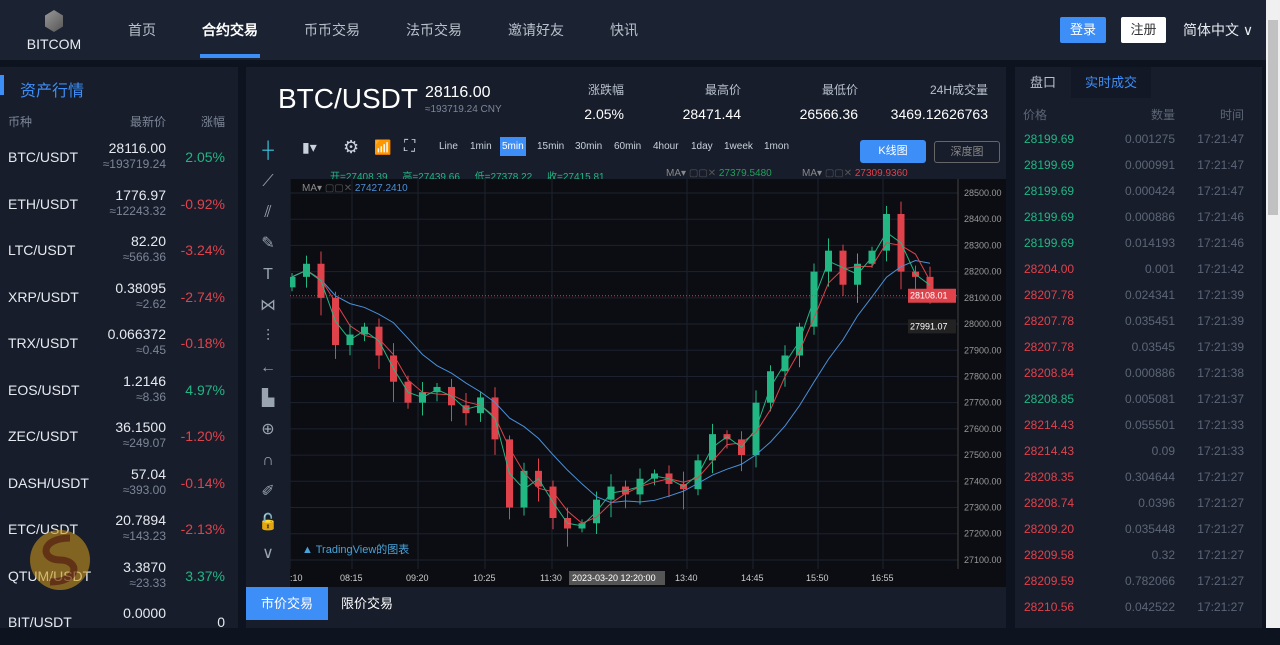  What do you see at coordinates (983, 455) in the screenshot?
I see `y-tick-label: 27500.00` at bounding box center [983, 455].